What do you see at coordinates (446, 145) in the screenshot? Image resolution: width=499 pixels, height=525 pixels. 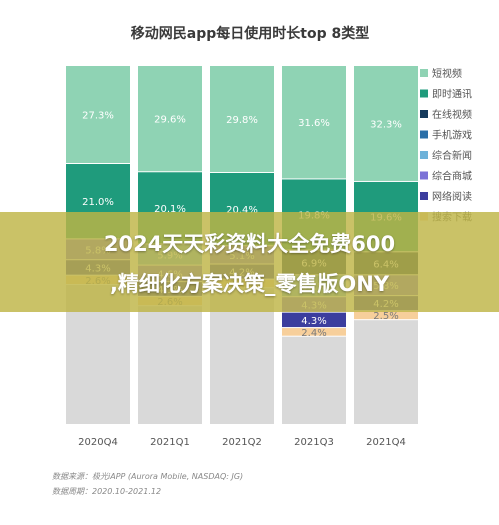 I see `legend: 短视频即时通讯在线视频手机游戏综合新闻综合商城网络阅读搜索下载` at bounding box center [446, 145].